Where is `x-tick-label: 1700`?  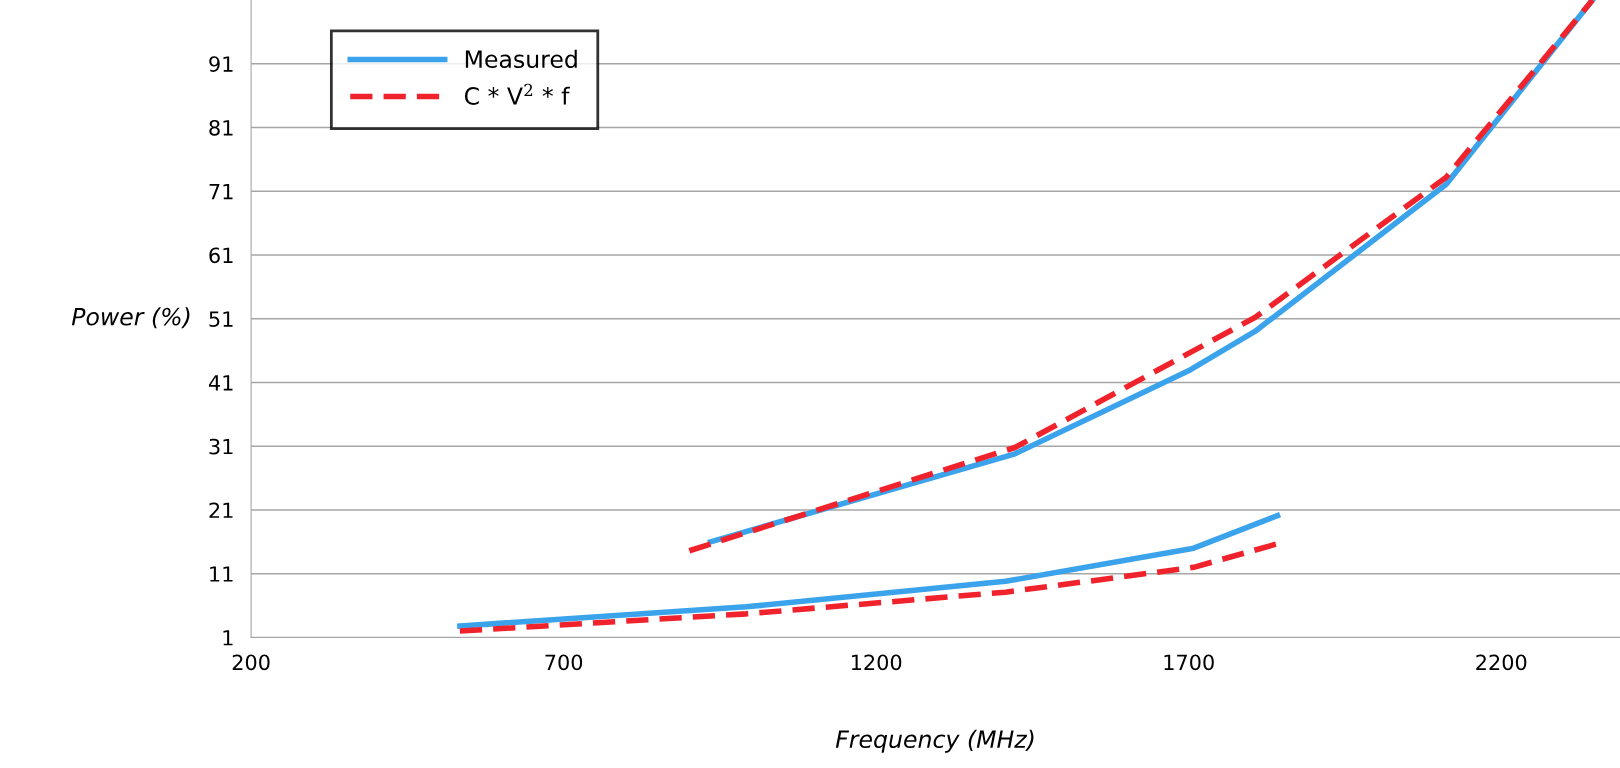
x-tick-label: 1700 is located at coordinates (1189, 662).